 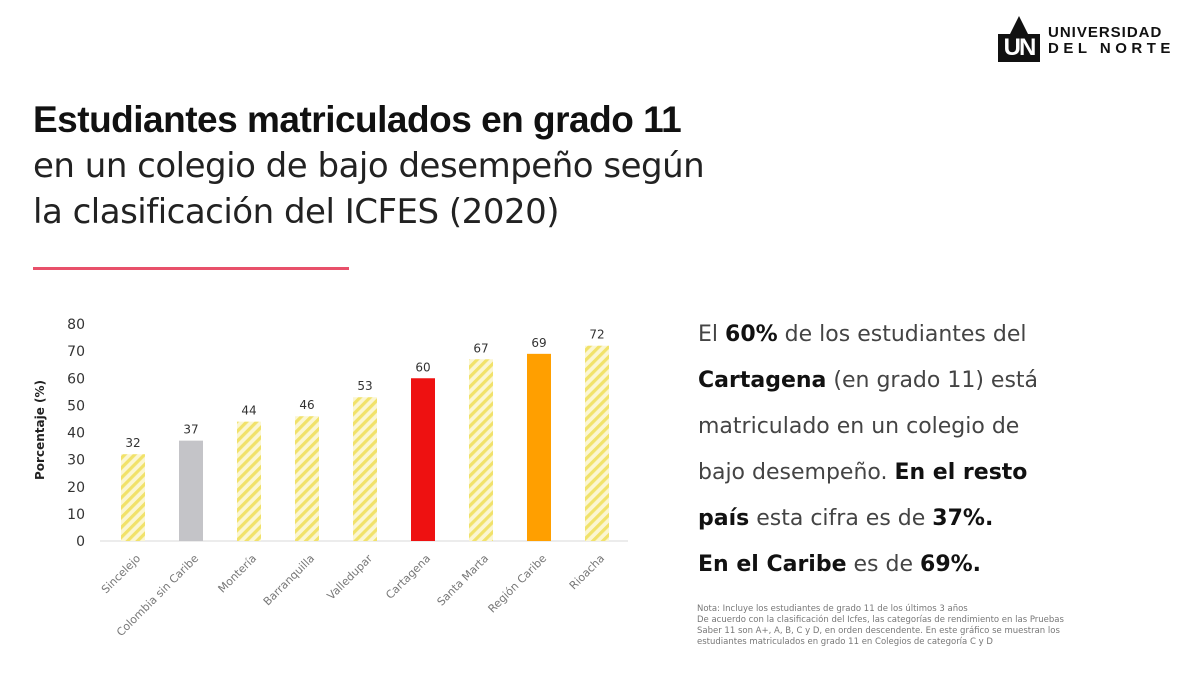 I want to click on logo-mark-text: UN, so click(x=1019, y=48).